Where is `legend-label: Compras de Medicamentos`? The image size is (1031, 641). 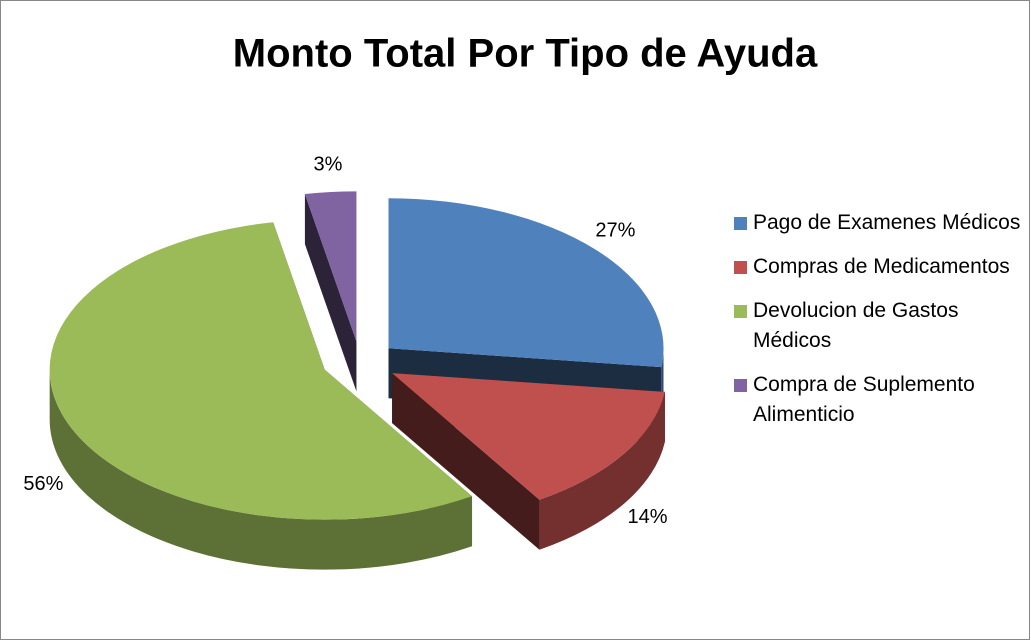 legend-label: Compras de Medicamentos is located at coordinates (881, 266).